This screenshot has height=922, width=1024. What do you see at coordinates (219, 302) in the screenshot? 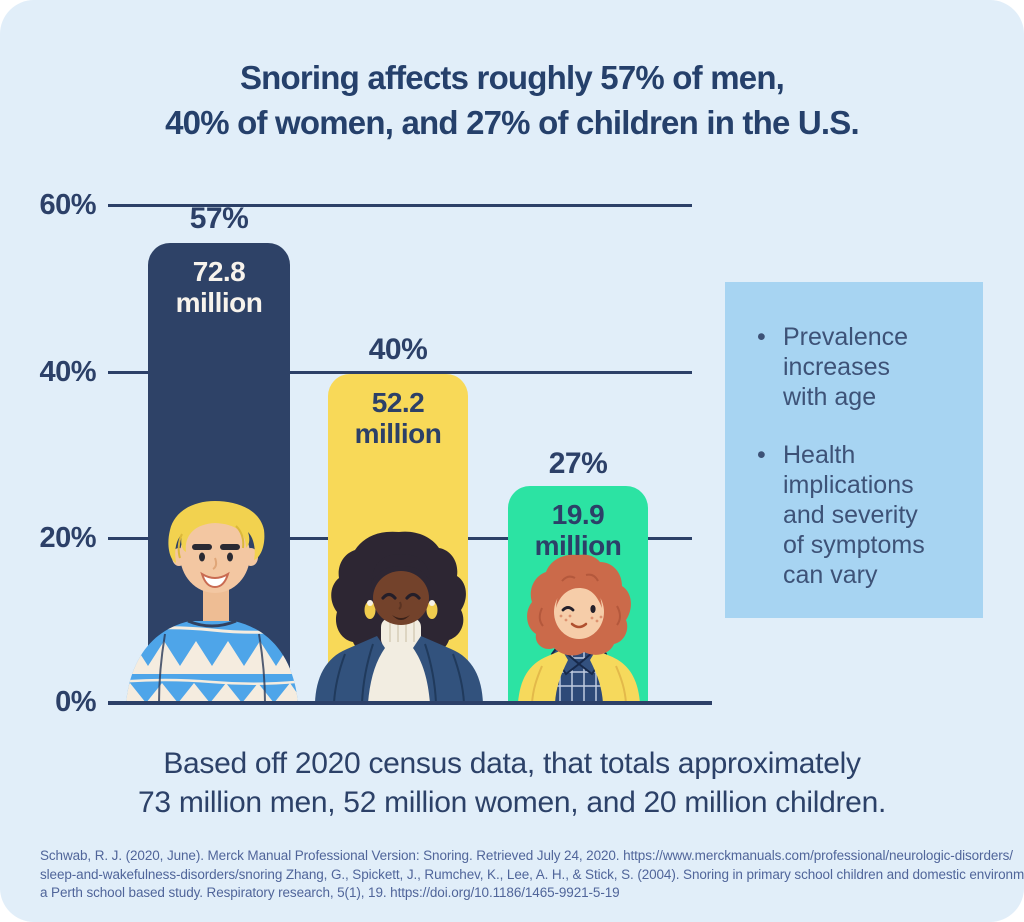
I see `bar-men-unit: million` at bounding box center [219, 302].